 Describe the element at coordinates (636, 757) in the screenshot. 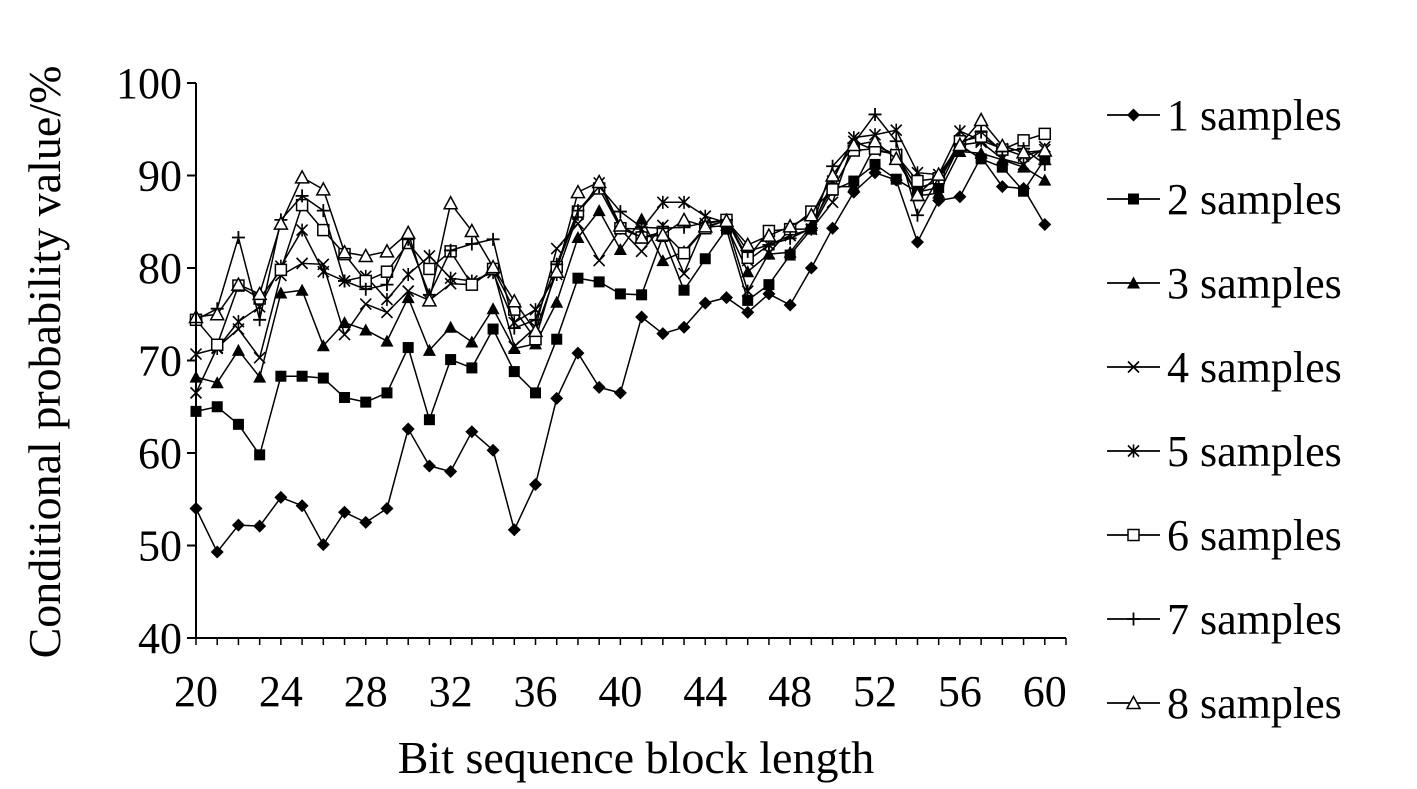

I see `x-axis-title: Bit sequence block length` at that location.